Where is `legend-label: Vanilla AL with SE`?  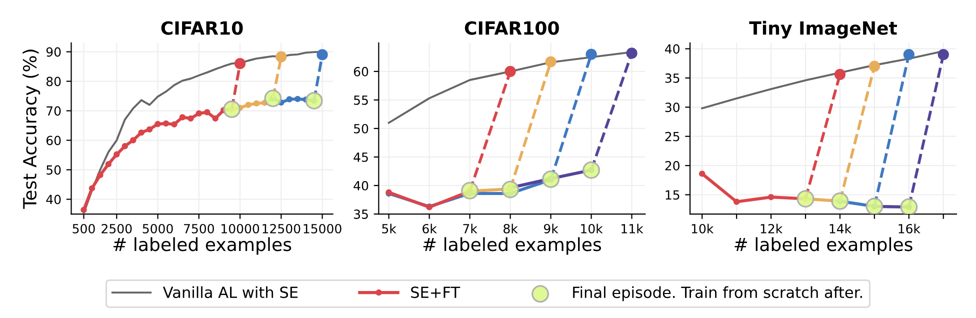 legend-label: Vanilla AL with SE is located at coordinates (230, 292).